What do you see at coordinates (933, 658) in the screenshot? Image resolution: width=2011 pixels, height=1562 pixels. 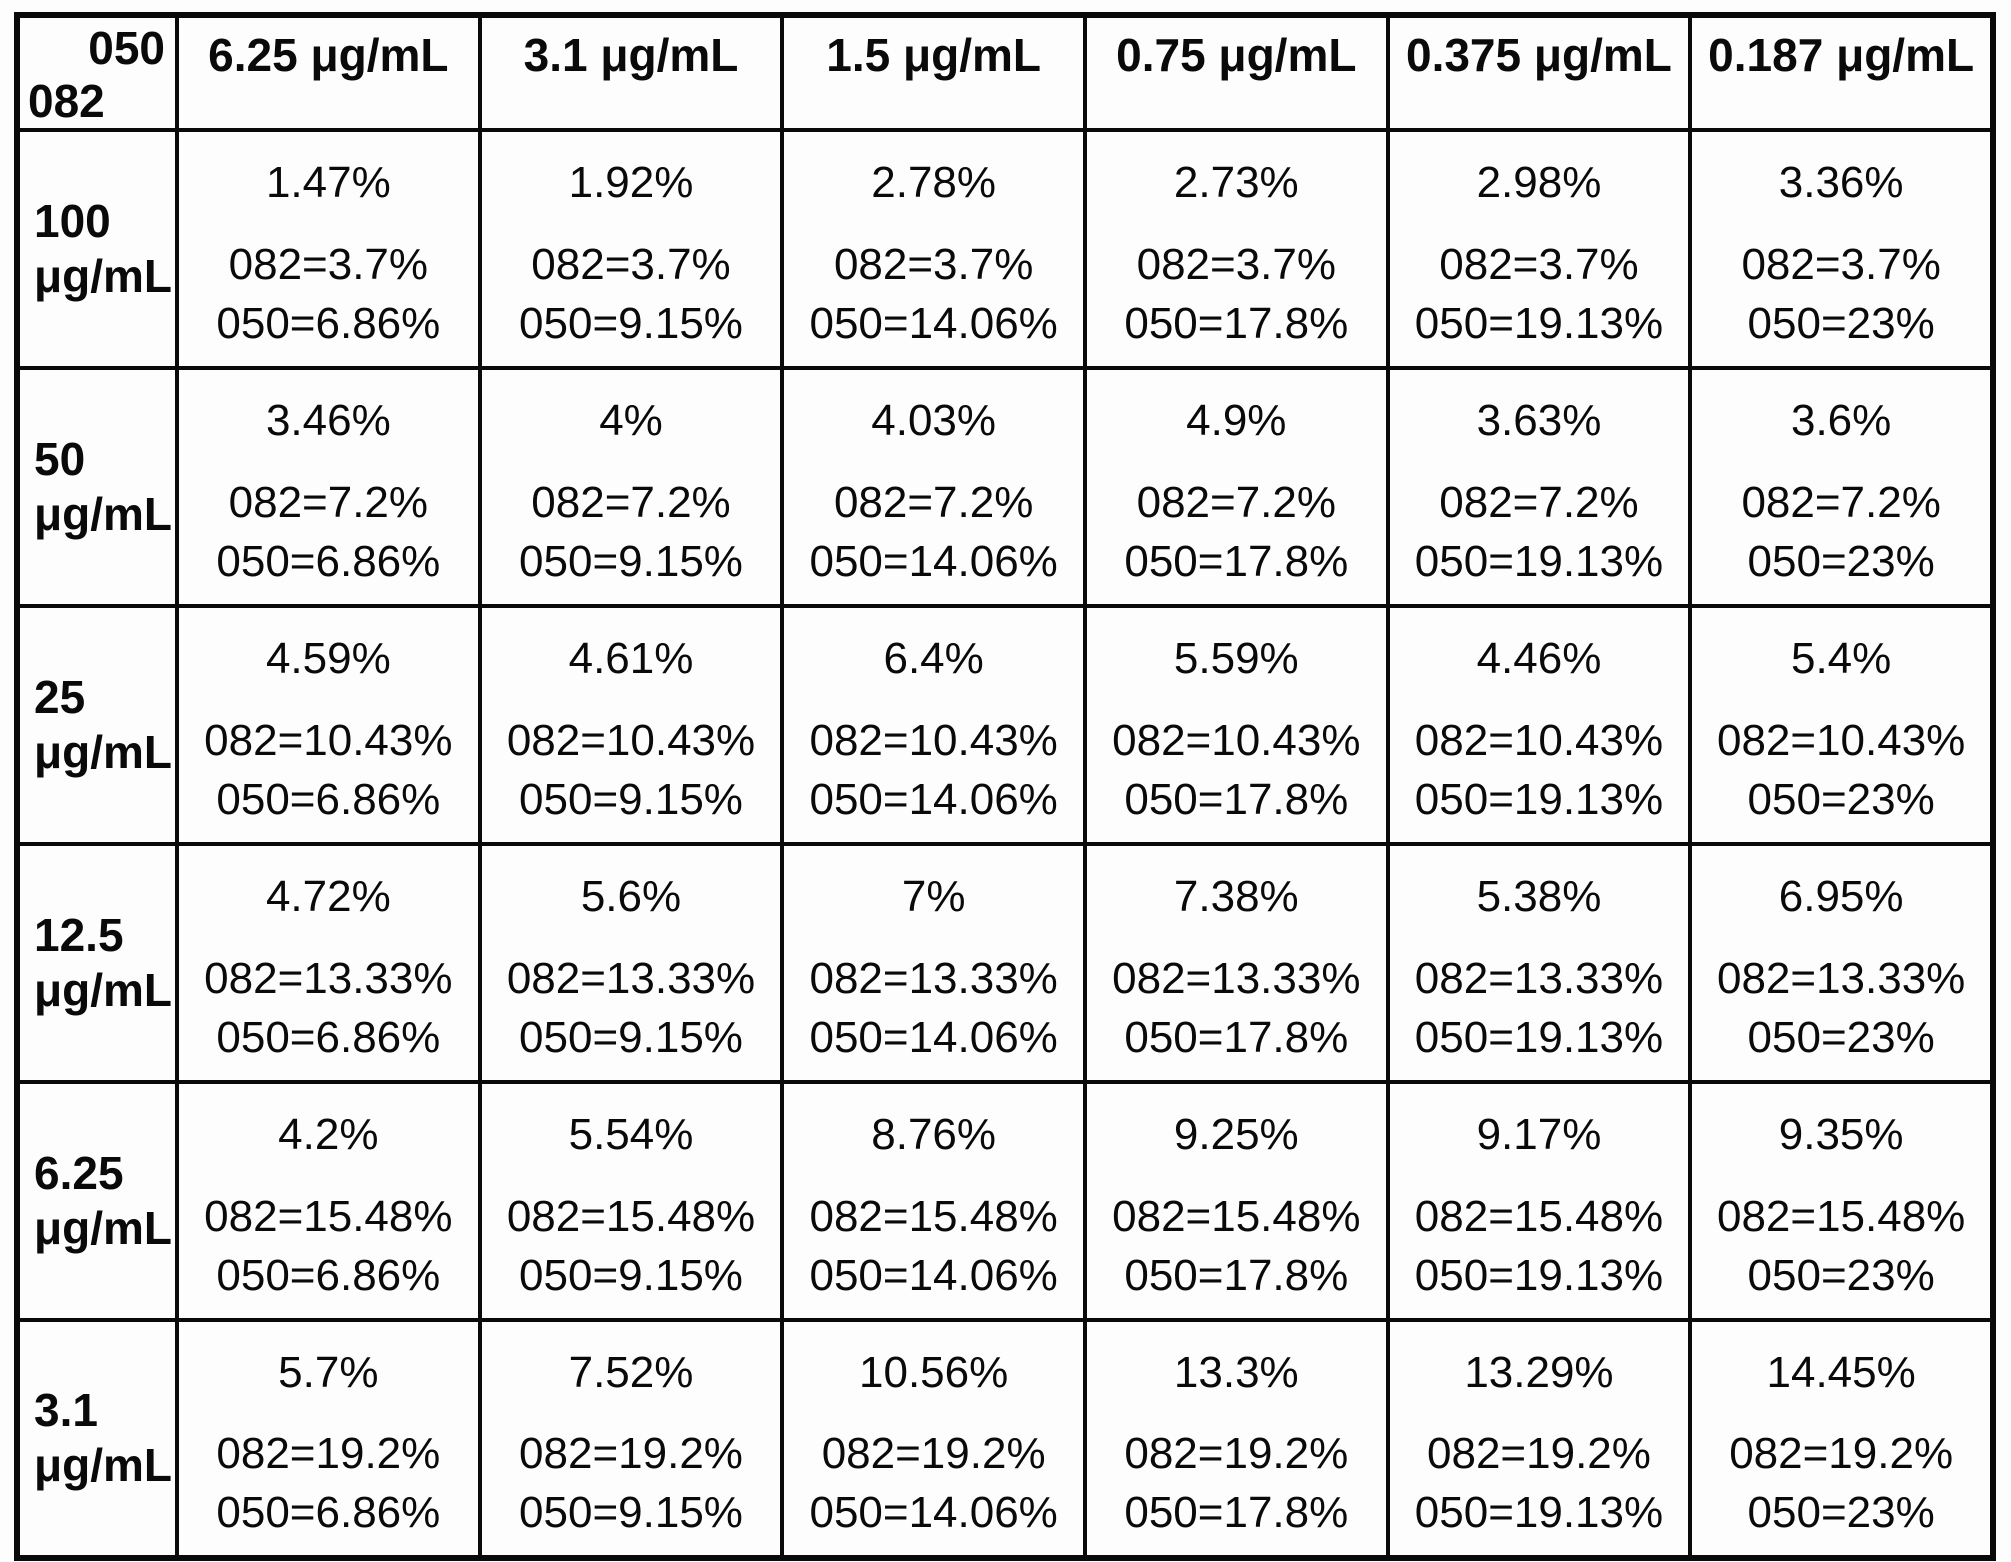 I see `cell-value: 6.4%` at bounding box center [933, 658].